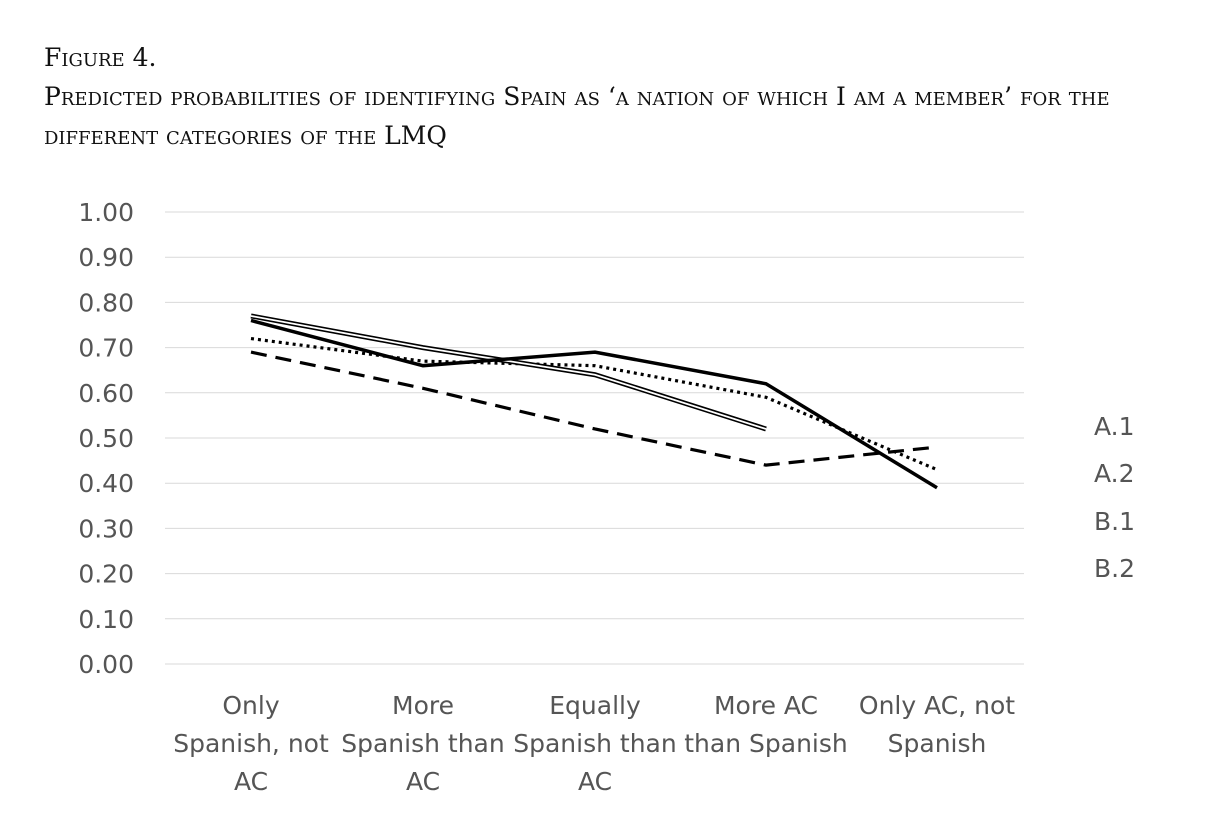 This screenshot has height=837, width=1214. What do you see at coordinates (1091, 497) in the screenshot?
I see `legend: A.1 A.2 B.1 B.2` at bounding box center [1091, 497].